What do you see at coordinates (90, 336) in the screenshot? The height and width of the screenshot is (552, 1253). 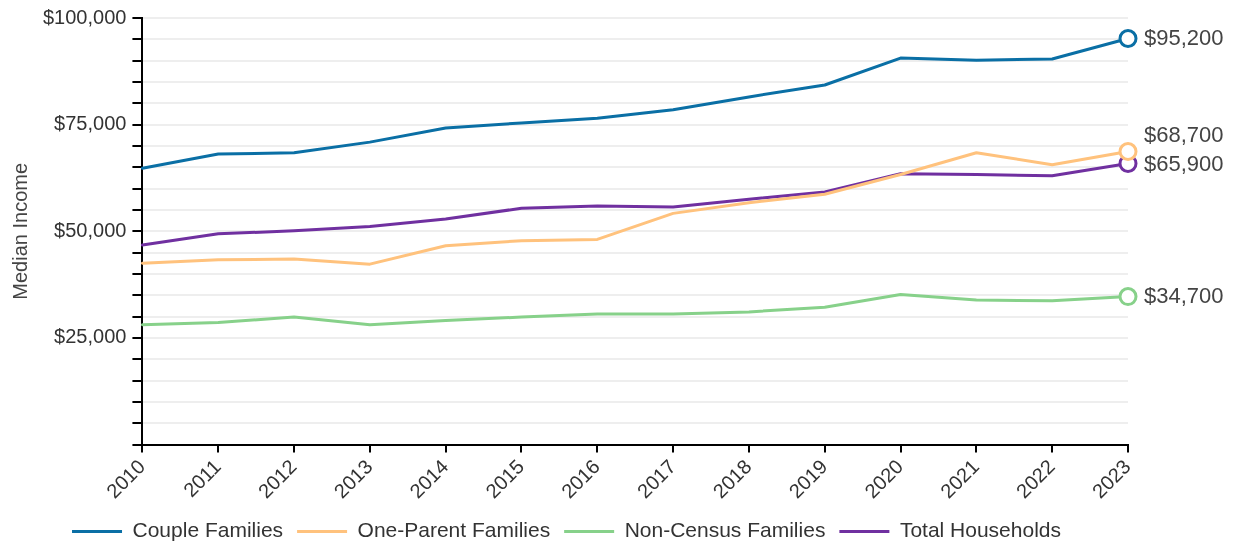 I see `y-tick-label: $25,000` at bounding box center [90, 336].